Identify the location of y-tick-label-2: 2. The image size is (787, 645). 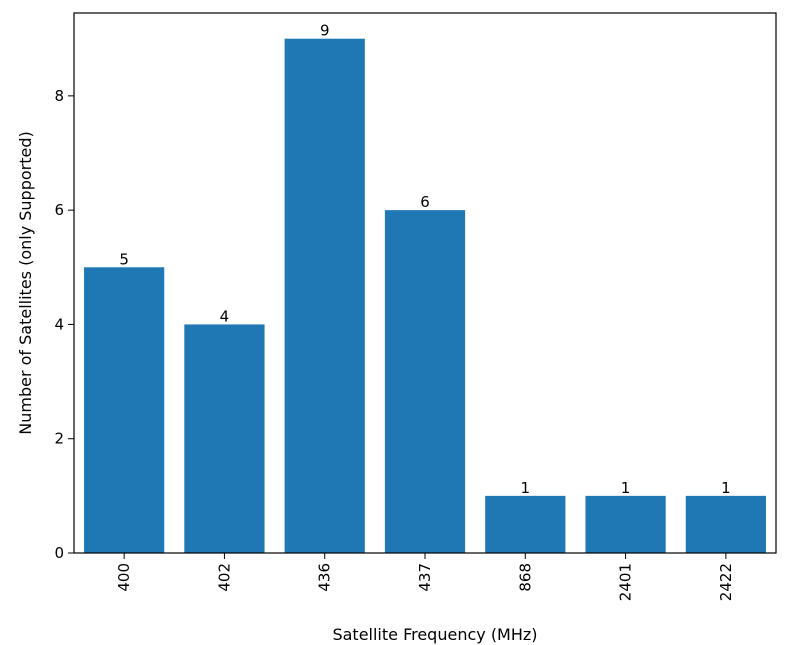
(59, 439).